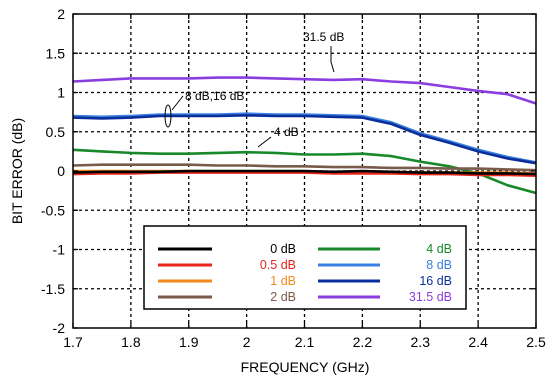 Image resolution: width=546 pixels, height=379 pixels. I want to click on legend-label-8-db: 8 dB, so click(439, 265).